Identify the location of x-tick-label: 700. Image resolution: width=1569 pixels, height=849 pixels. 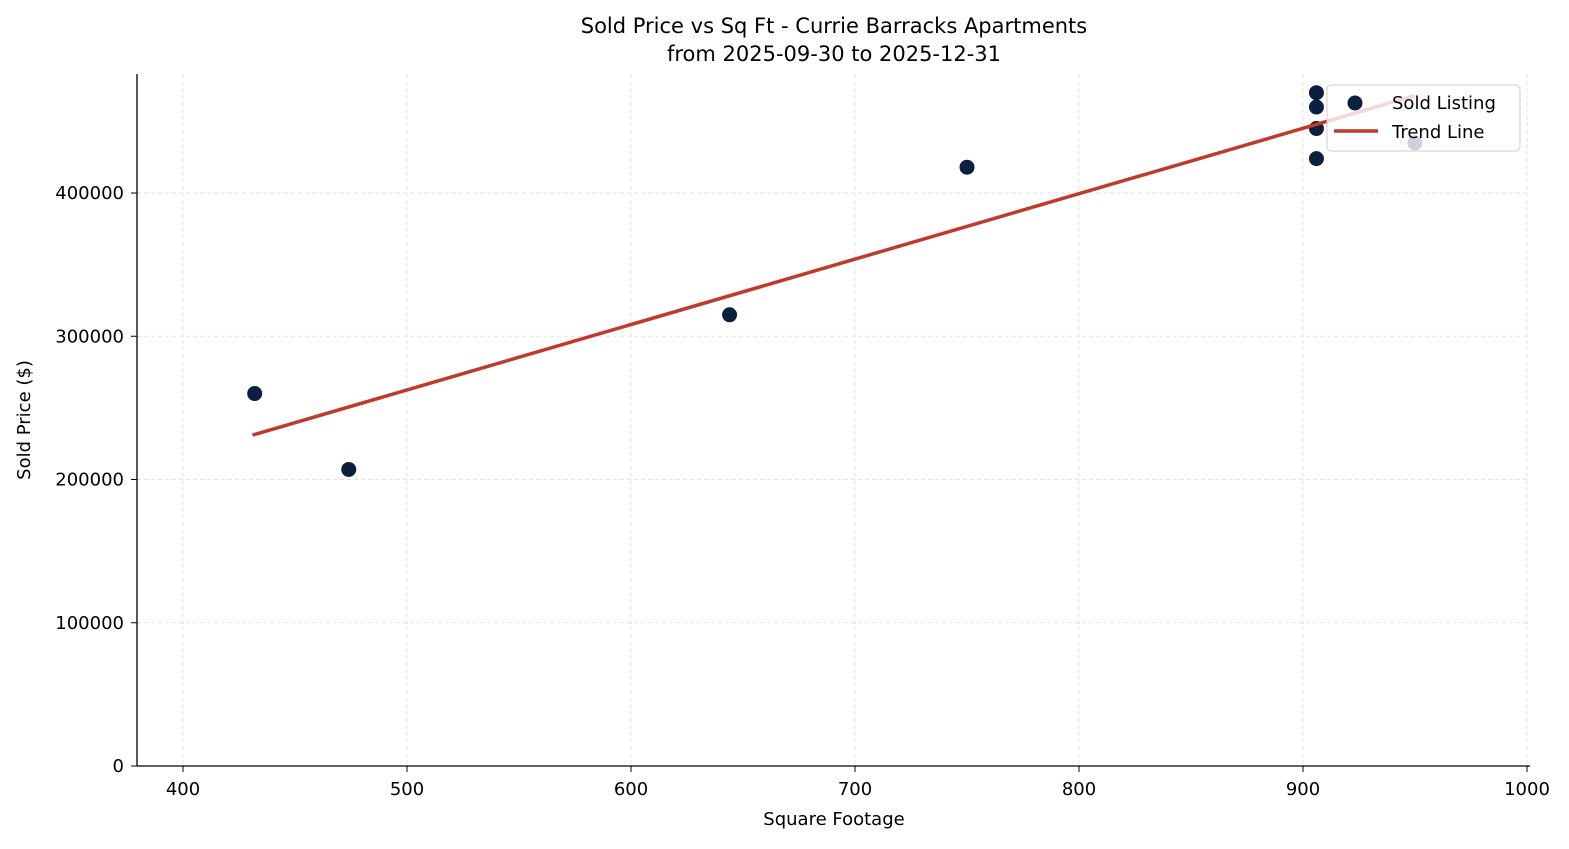
(855, 789).